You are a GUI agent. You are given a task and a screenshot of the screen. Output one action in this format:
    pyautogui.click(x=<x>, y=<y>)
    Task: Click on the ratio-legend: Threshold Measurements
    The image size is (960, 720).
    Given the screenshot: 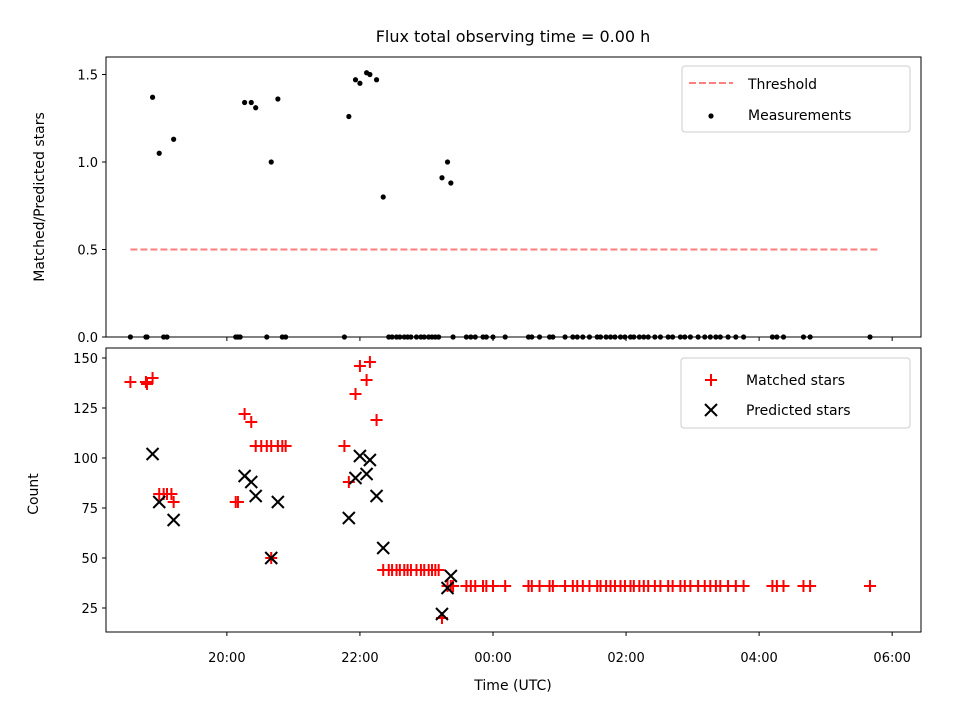 What is the action you would take?
    pyautogui.click(x=796, y=99)
    